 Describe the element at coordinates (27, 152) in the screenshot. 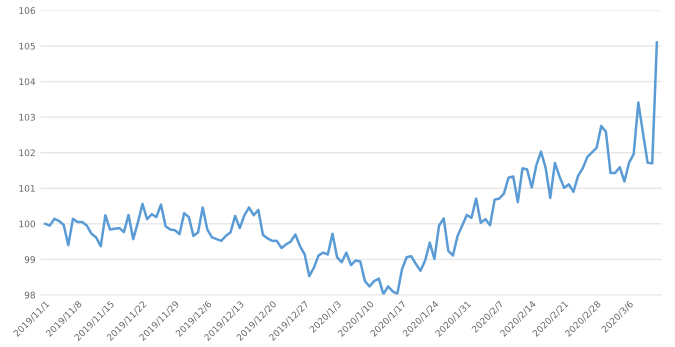

I see `y-tick-label: 102` at that location.